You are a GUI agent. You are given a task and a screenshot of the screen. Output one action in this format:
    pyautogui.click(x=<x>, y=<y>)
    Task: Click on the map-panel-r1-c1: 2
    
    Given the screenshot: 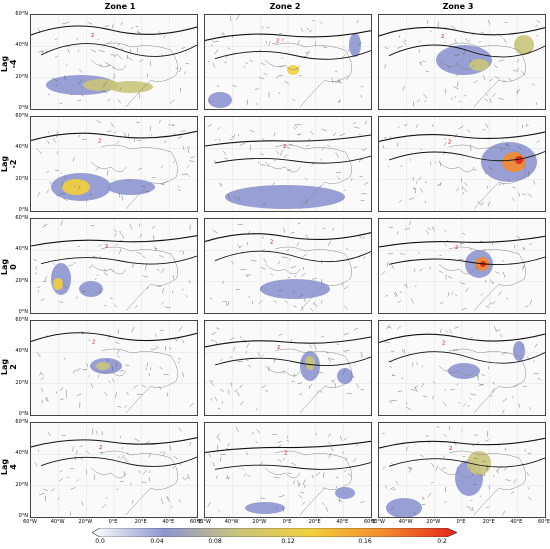 What is the action you would take?
    pyautogui.click(x=114, y=62)
    